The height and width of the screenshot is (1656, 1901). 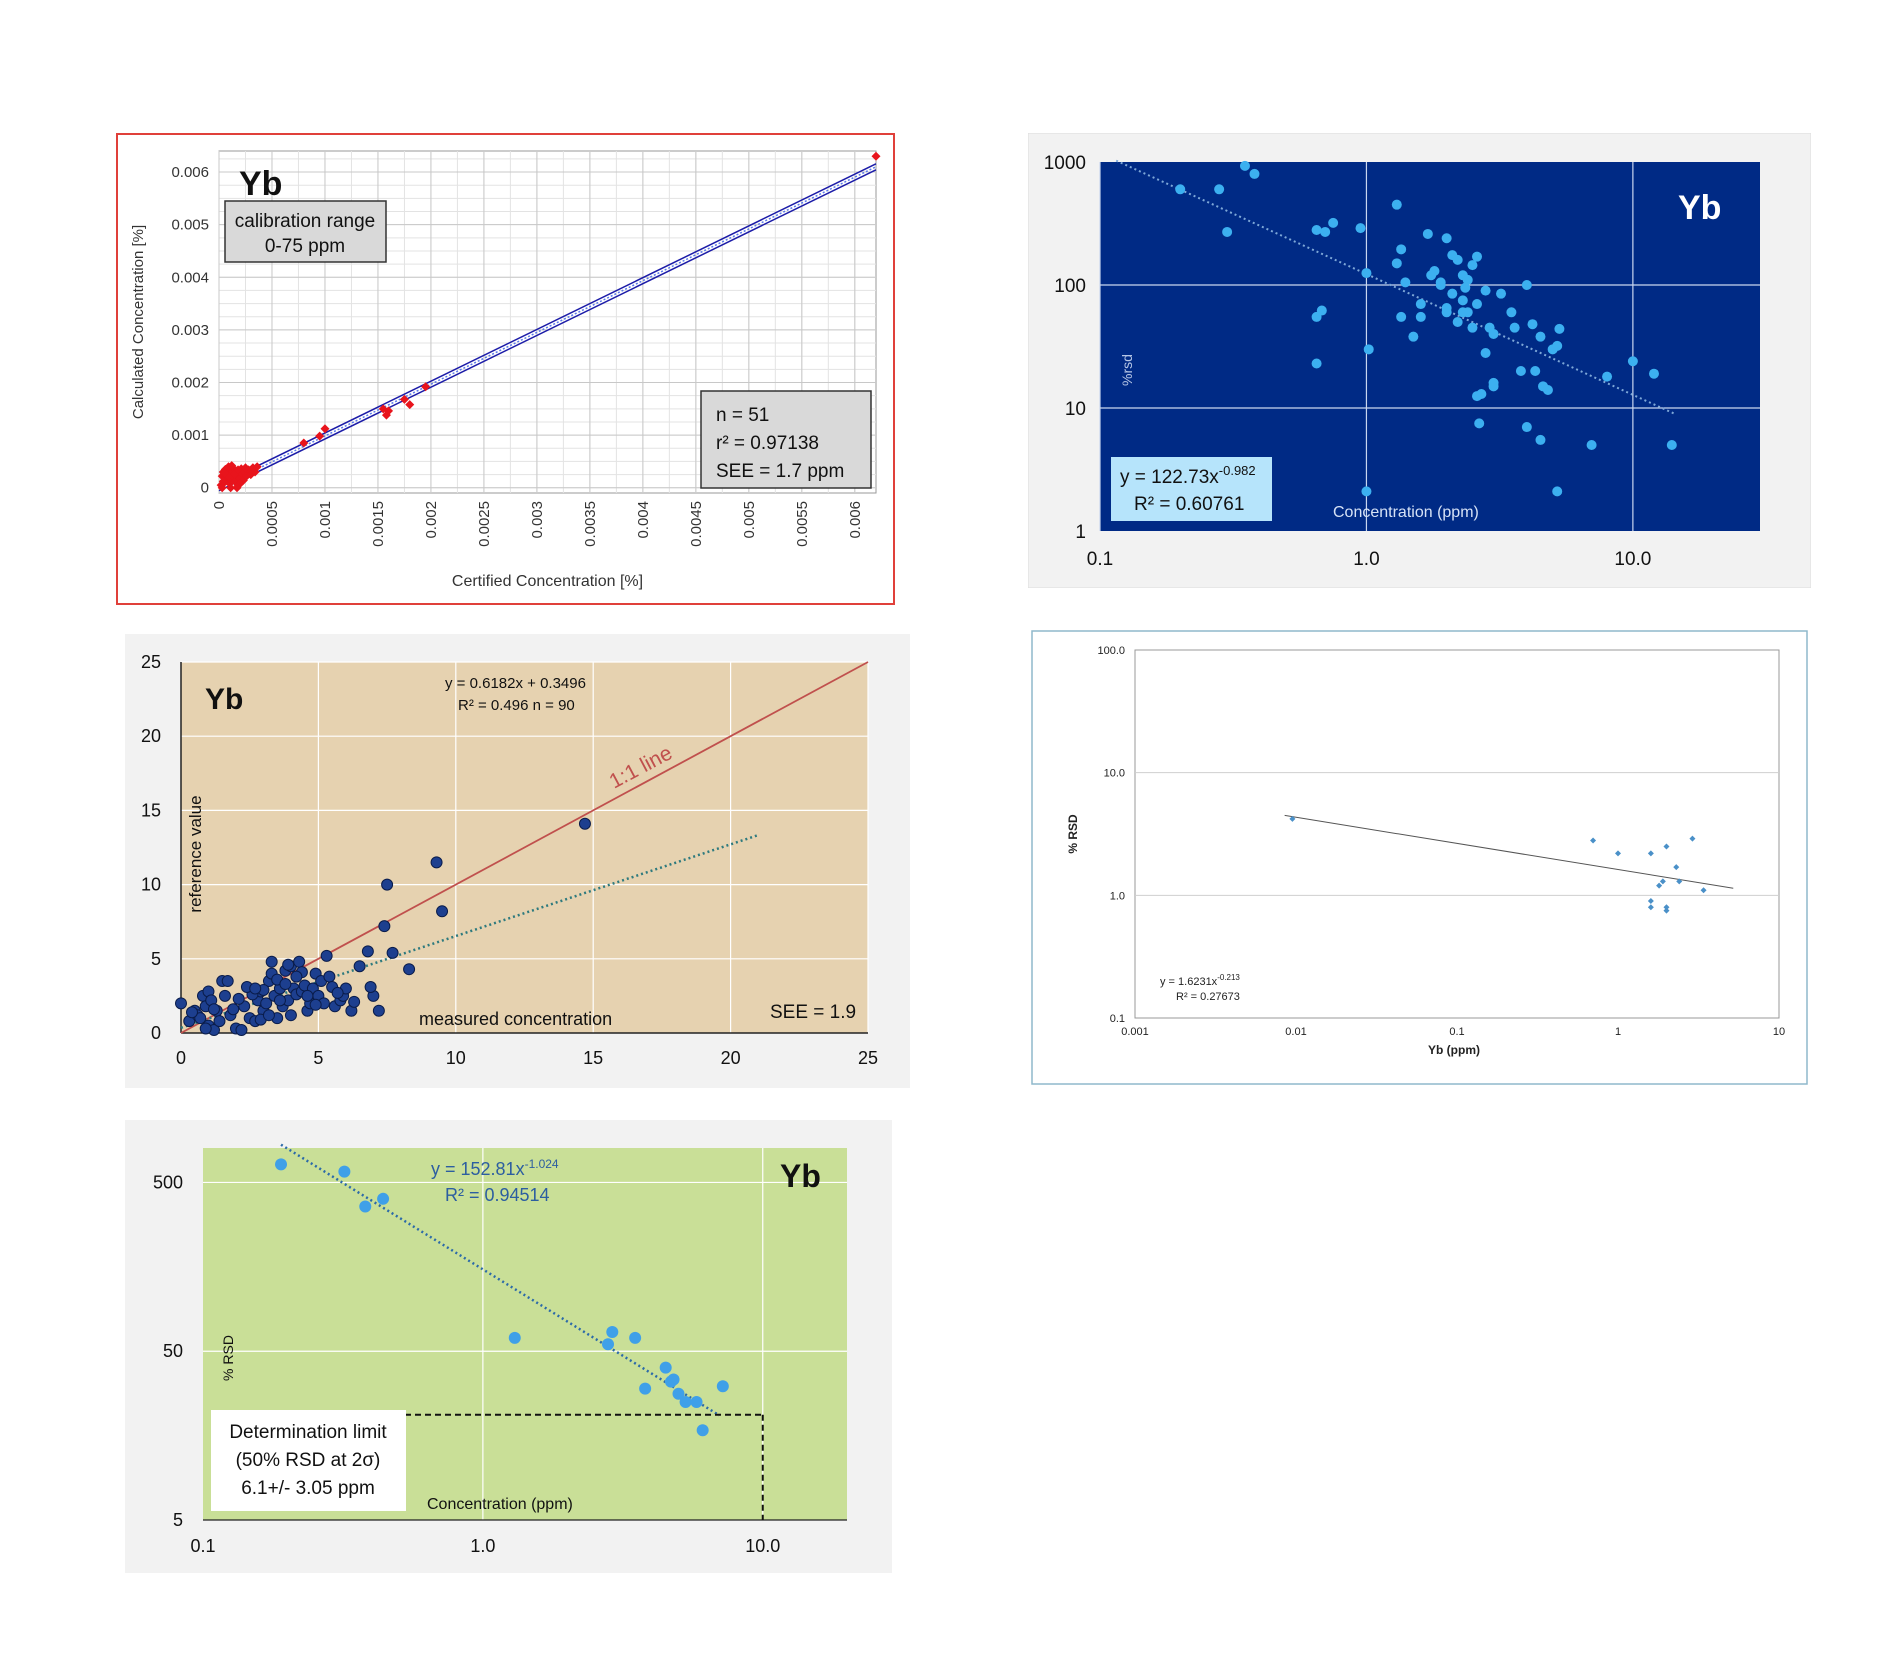 I want to click on y-tick-label: 100, so click(x=1070, y=286).